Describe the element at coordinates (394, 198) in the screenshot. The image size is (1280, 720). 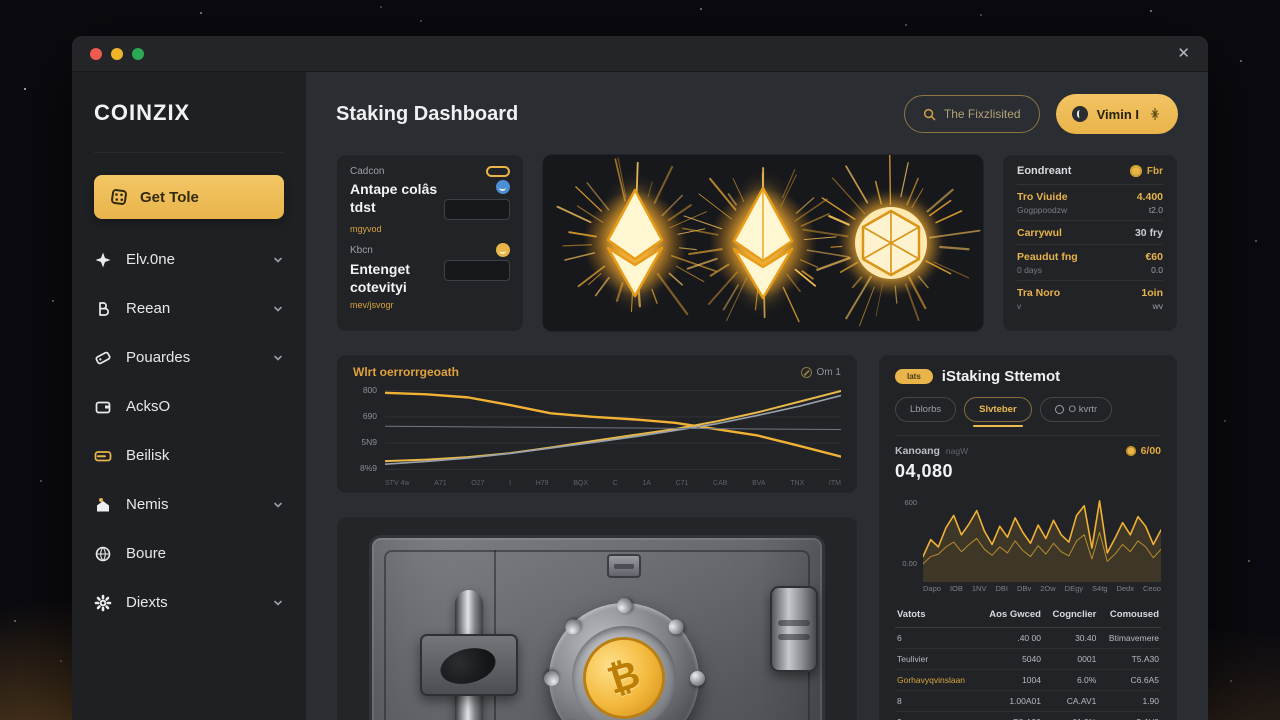
I see `form-section-title: Antape colâs tdst` at that location.